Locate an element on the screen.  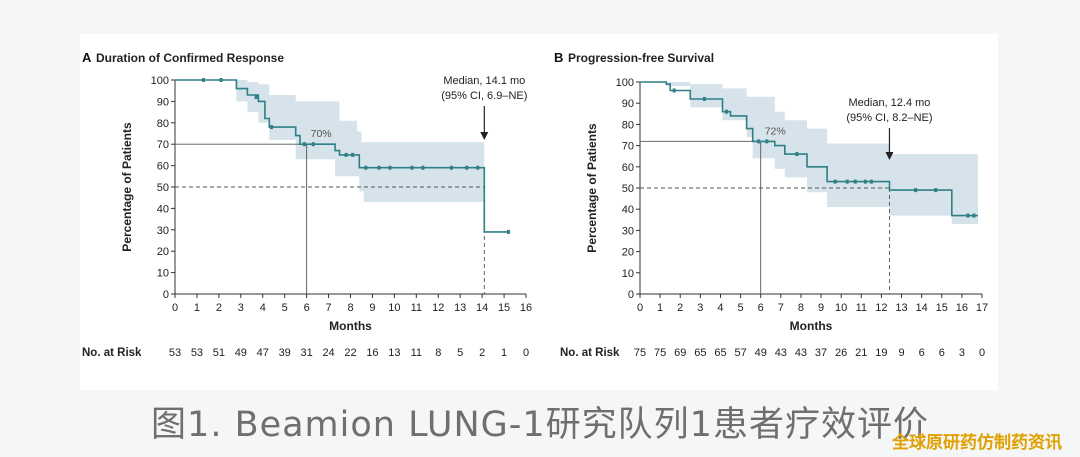
at-risk-value: 6 is located at coordinates (922, 353).